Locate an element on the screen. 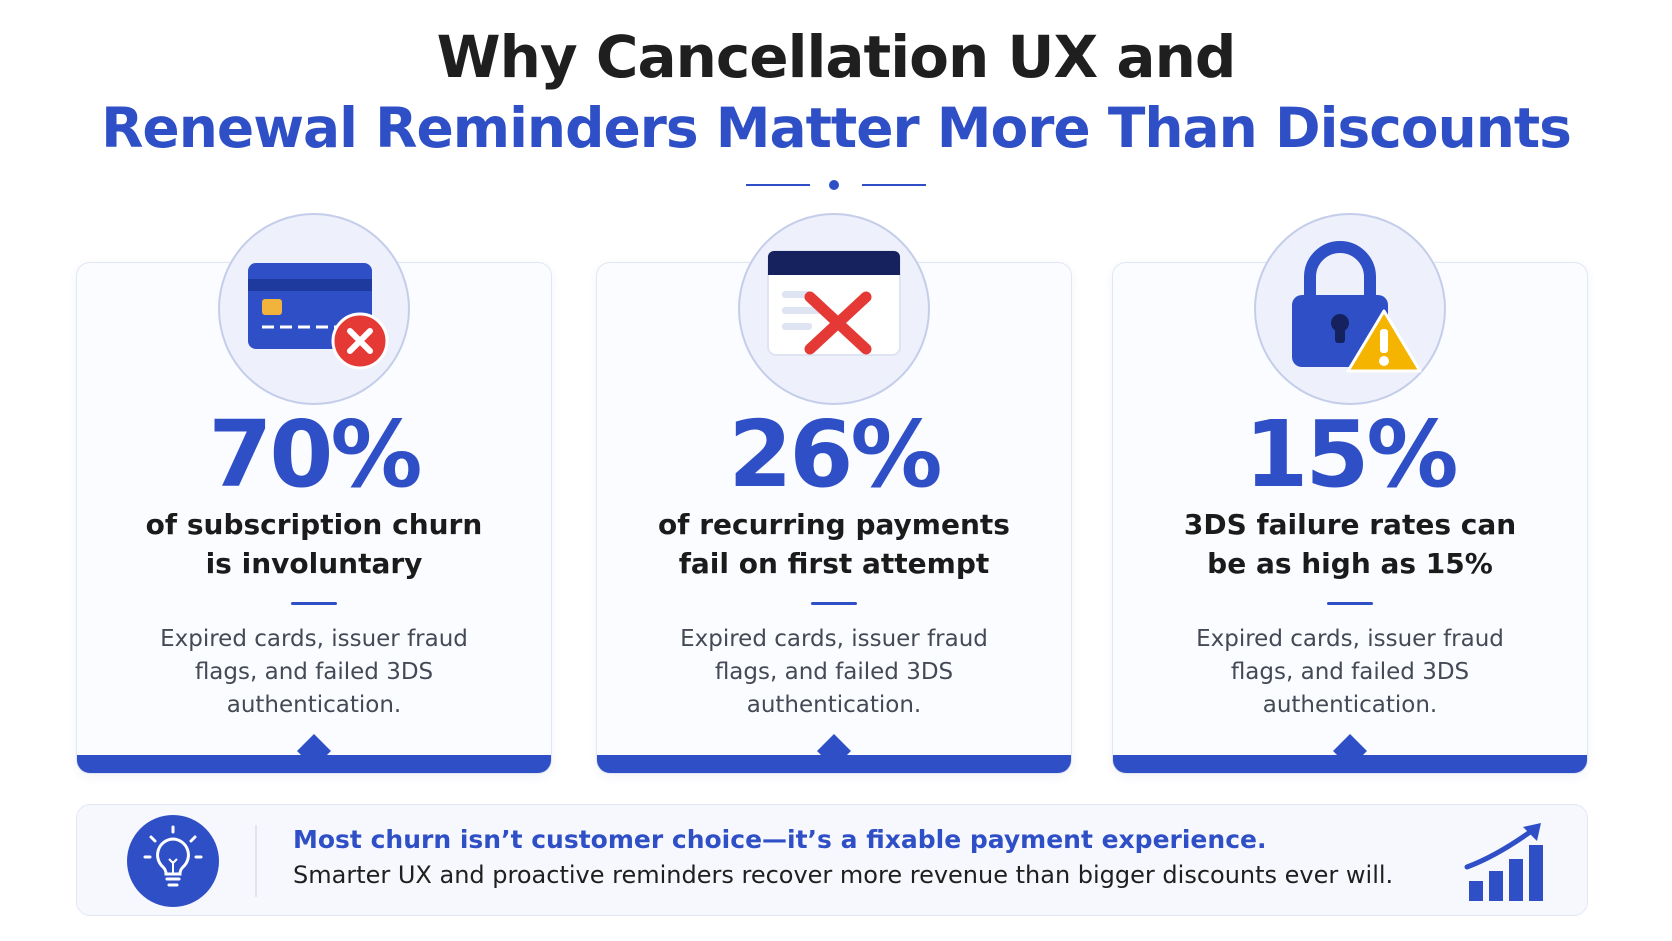 This screenshot has height=941, width=1672. divider-line-right is located at coordinates (894, 185).